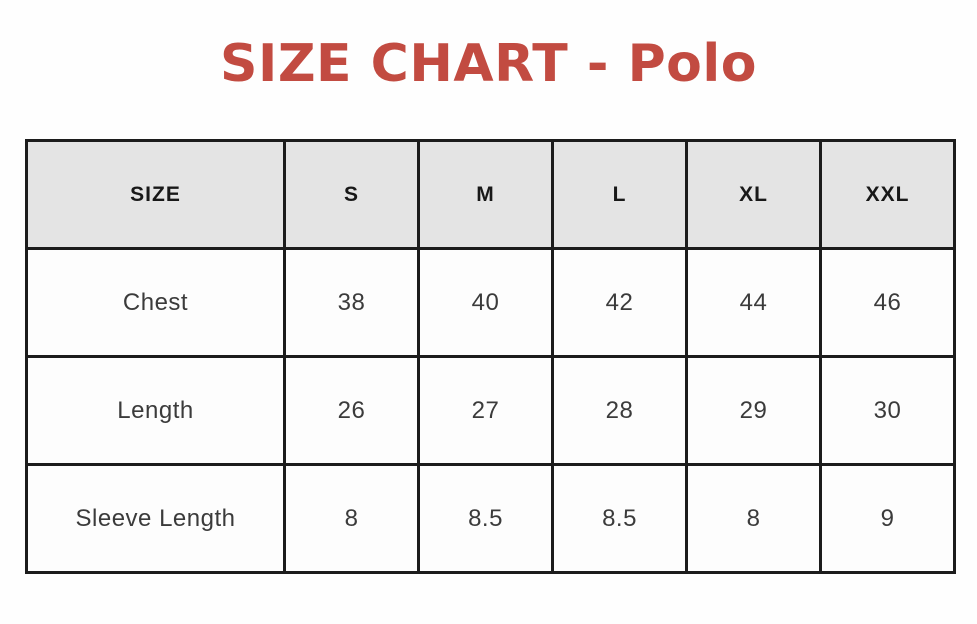  I want to click on cell-sleeve-length-xxl: 9, so click(887, 518).